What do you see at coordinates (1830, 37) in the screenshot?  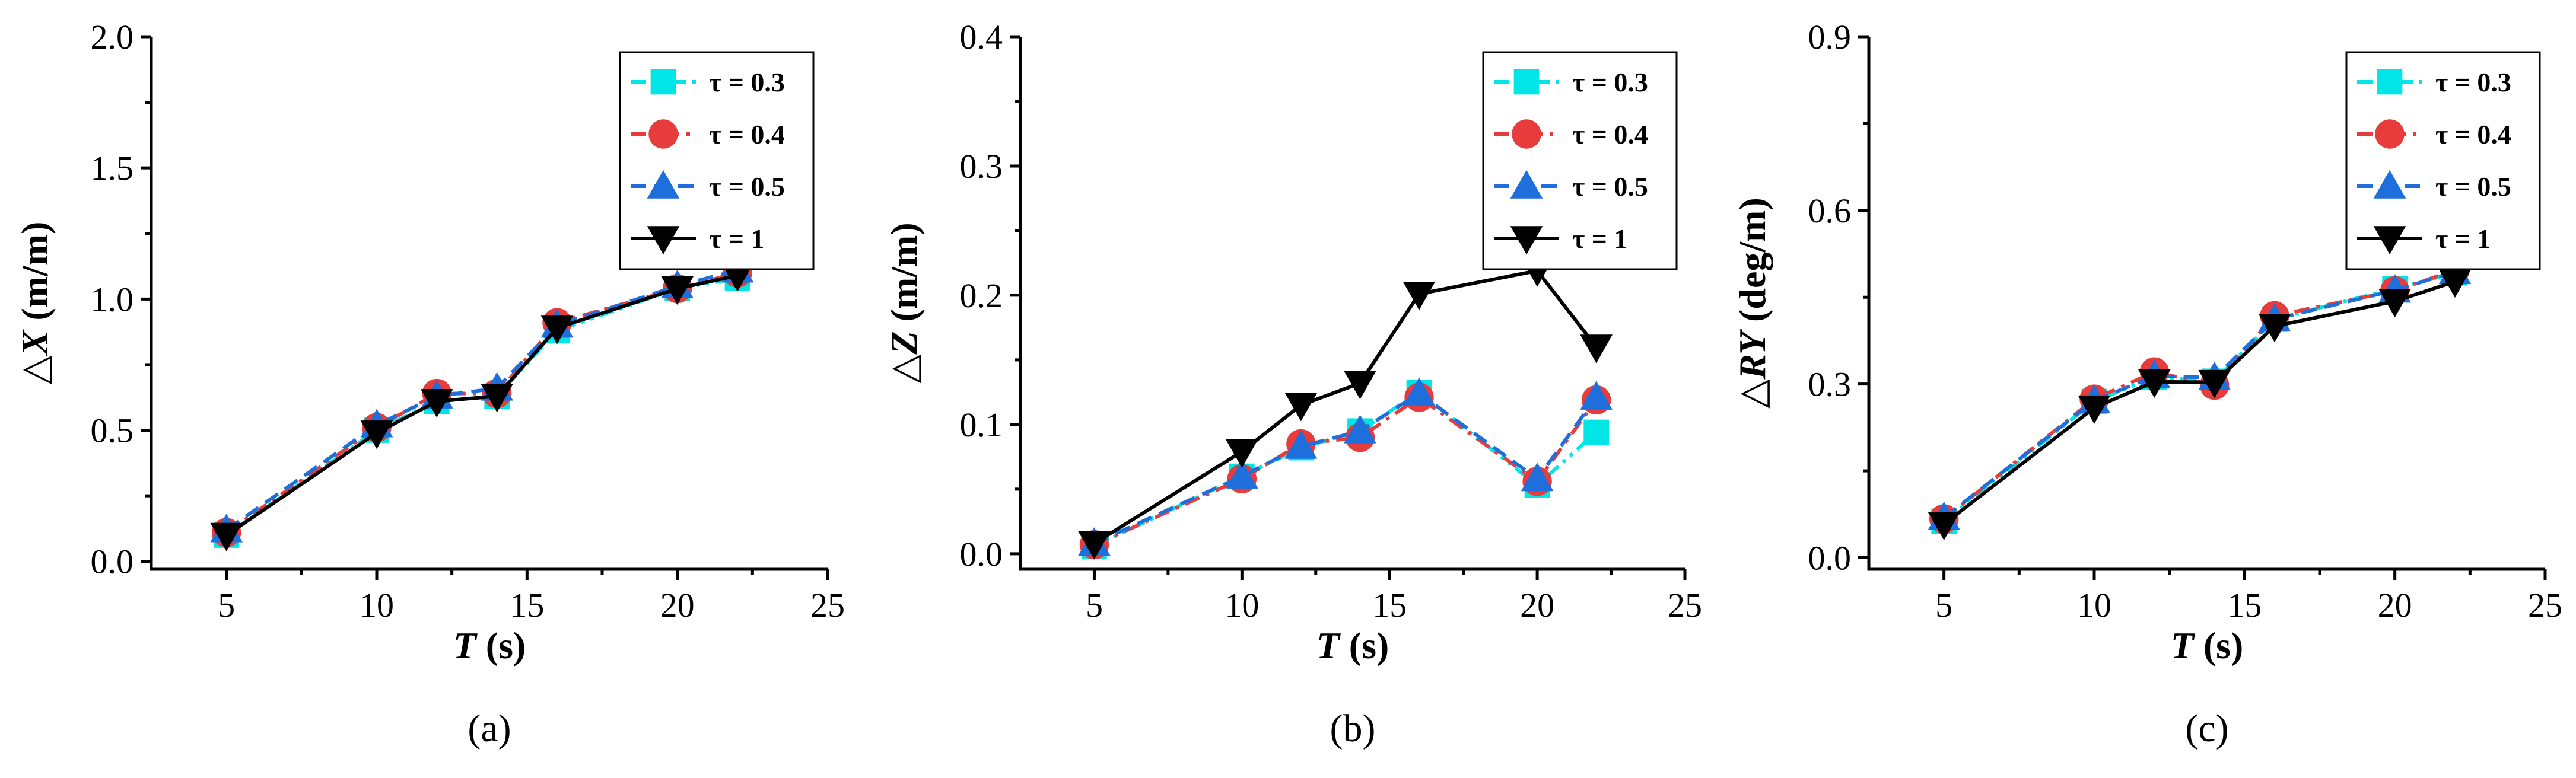 I see `y-tick-label: 0.9` at bounding box center [1830, 37].